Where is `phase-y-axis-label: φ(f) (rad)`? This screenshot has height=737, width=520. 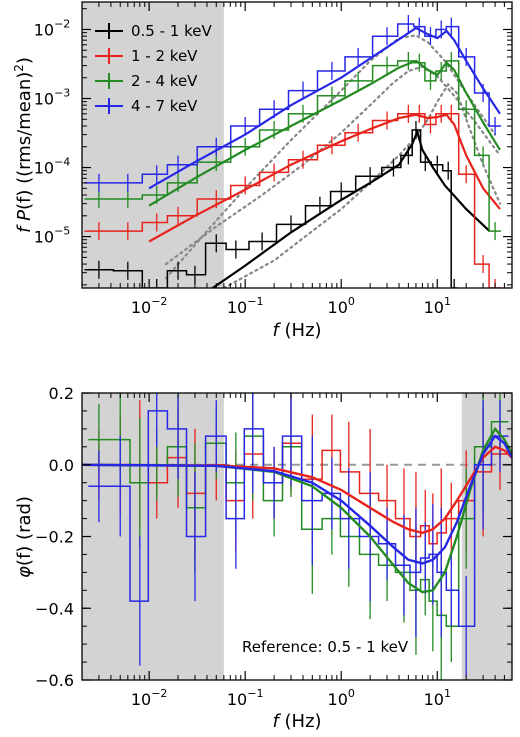
phase-y-axis-label: φ(f) (rad) is located at coordinates (24, 537).